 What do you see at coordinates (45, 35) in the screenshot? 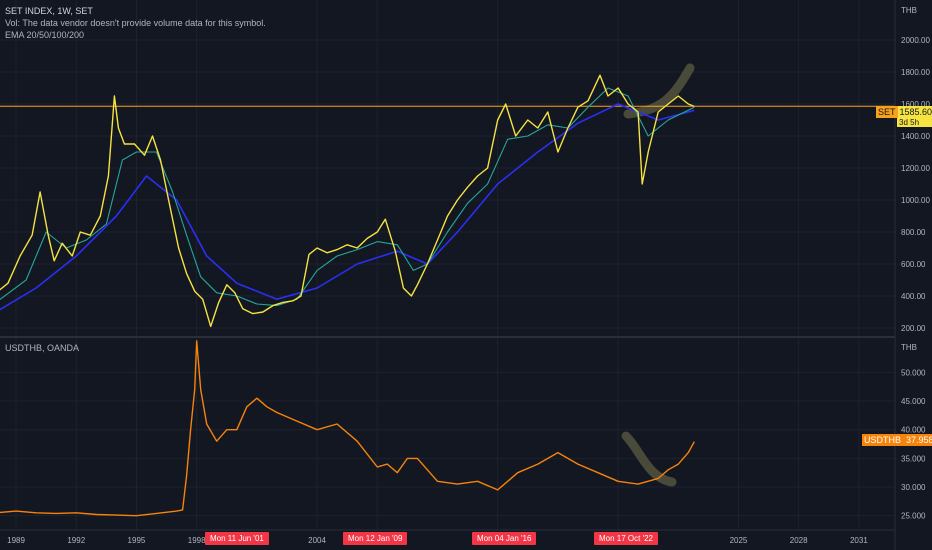
I see `ema-legend: EMA 20/50/100/200` at bounding box center [45, 35].